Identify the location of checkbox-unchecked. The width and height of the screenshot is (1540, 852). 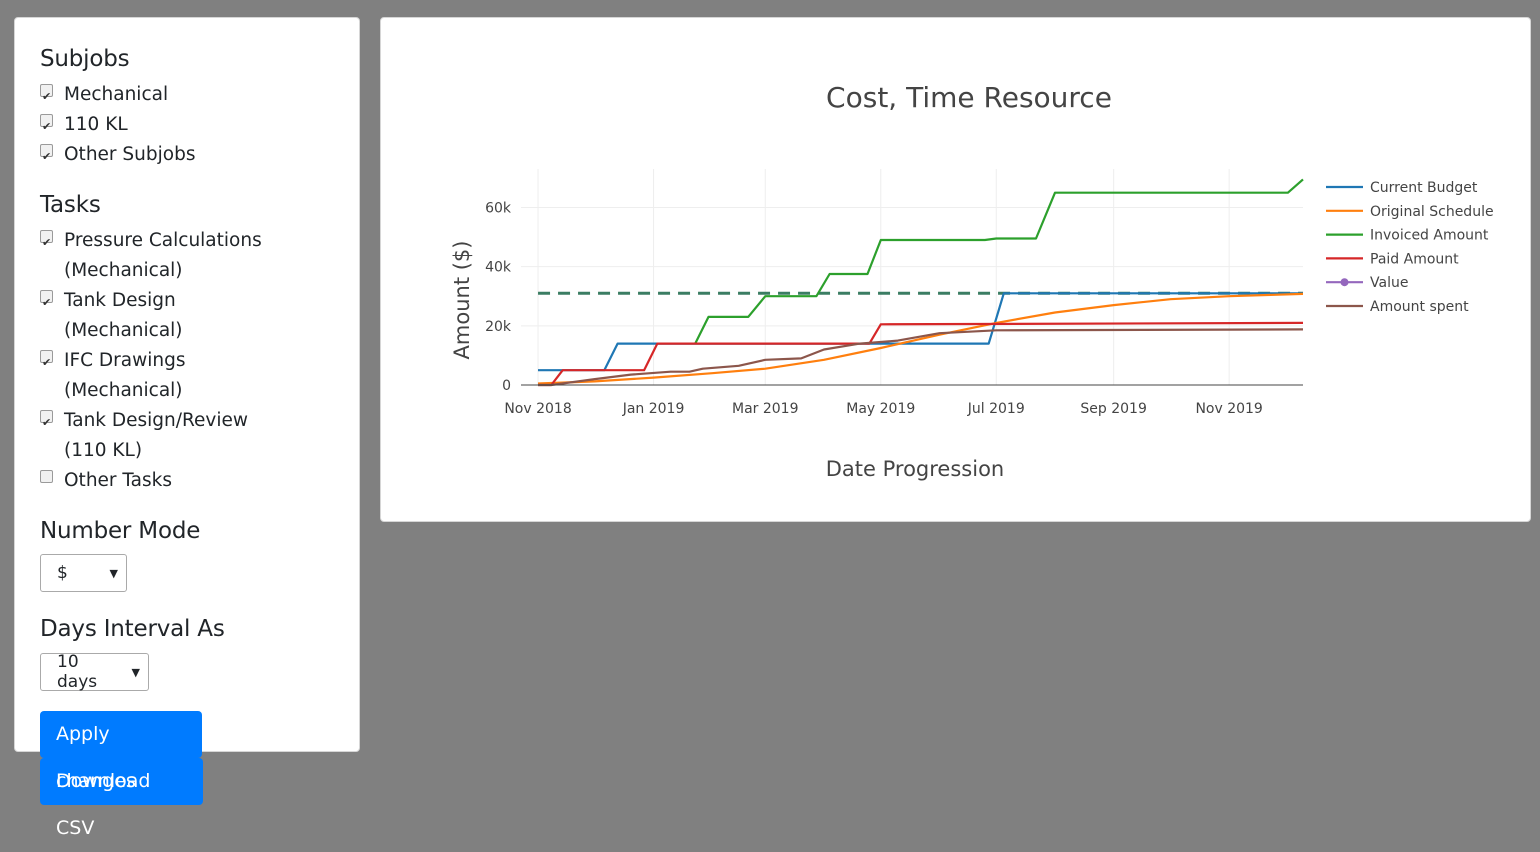
(46, 476).